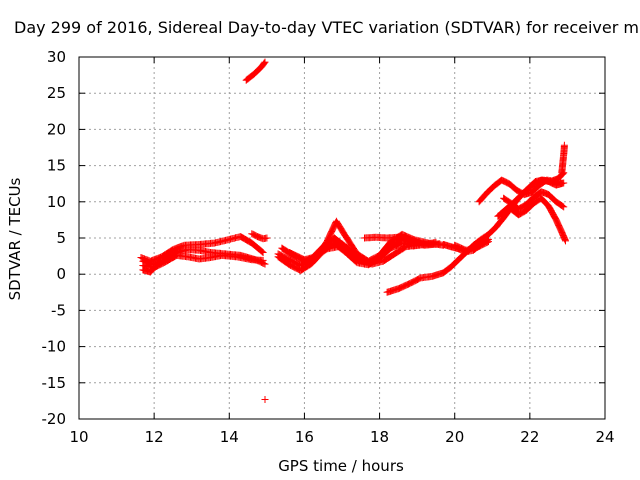  Describe the element at coordinates (56, 129) in the screenshot. I see `y-tick-label: 20` at that location.